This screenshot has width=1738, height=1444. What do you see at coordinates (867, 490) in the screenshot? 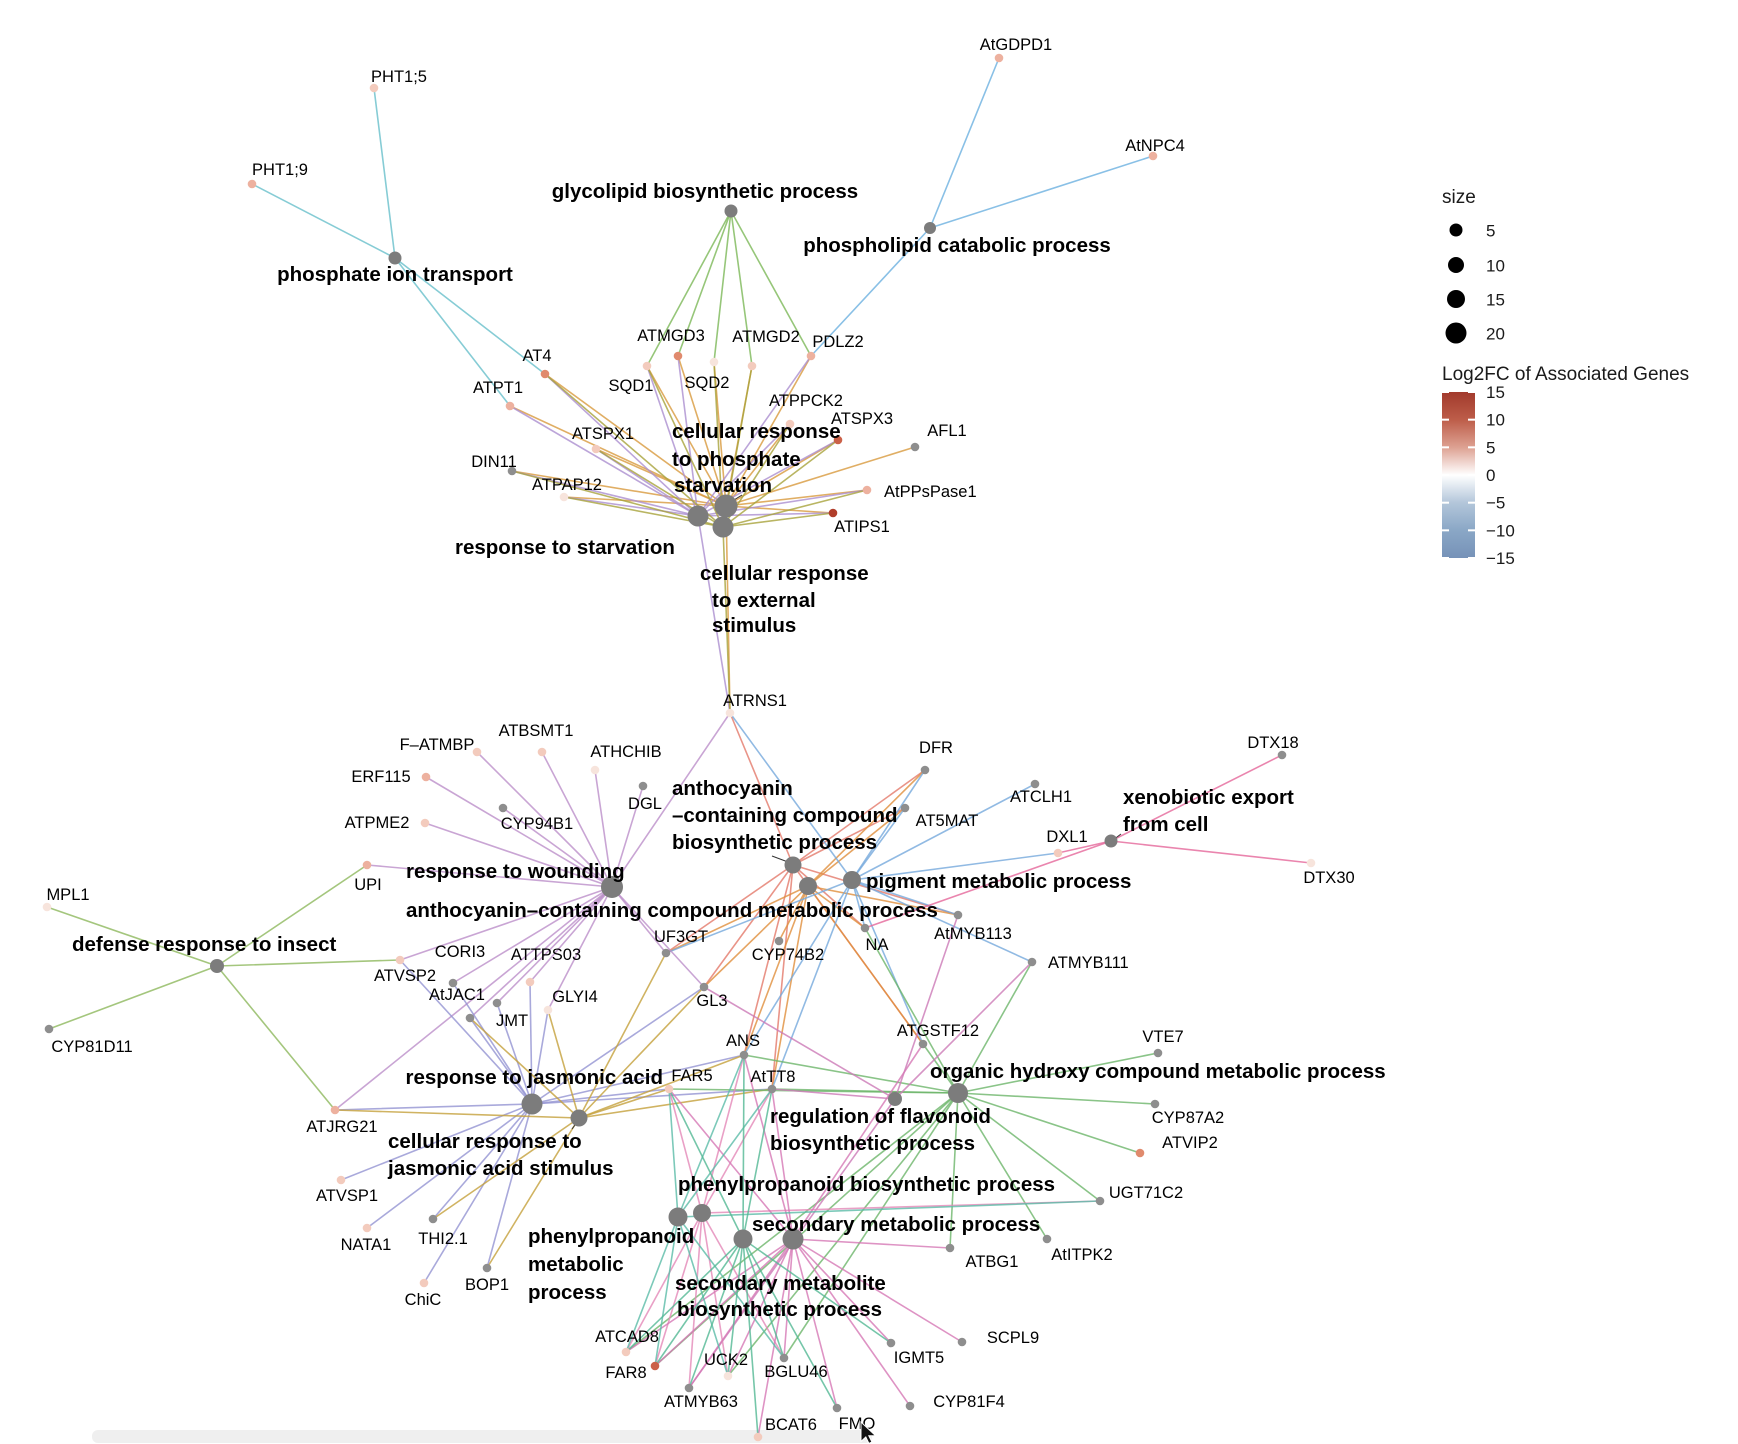
I see `gene-node-AtPPsPase1` at bounding box center [867, 490].